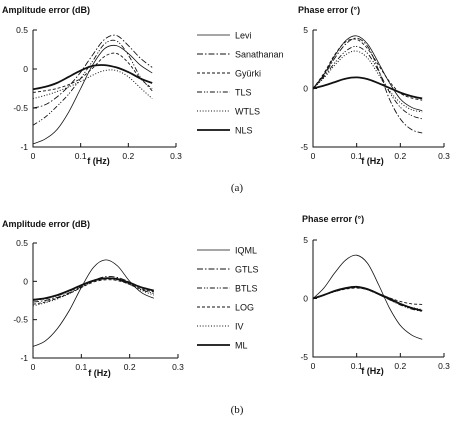 This screenshot has width=474, height=424. Describe the element at coordinates (20, 108) in the screenshot. I see `a-amplitude-ytick-label: -0.5` at that location.